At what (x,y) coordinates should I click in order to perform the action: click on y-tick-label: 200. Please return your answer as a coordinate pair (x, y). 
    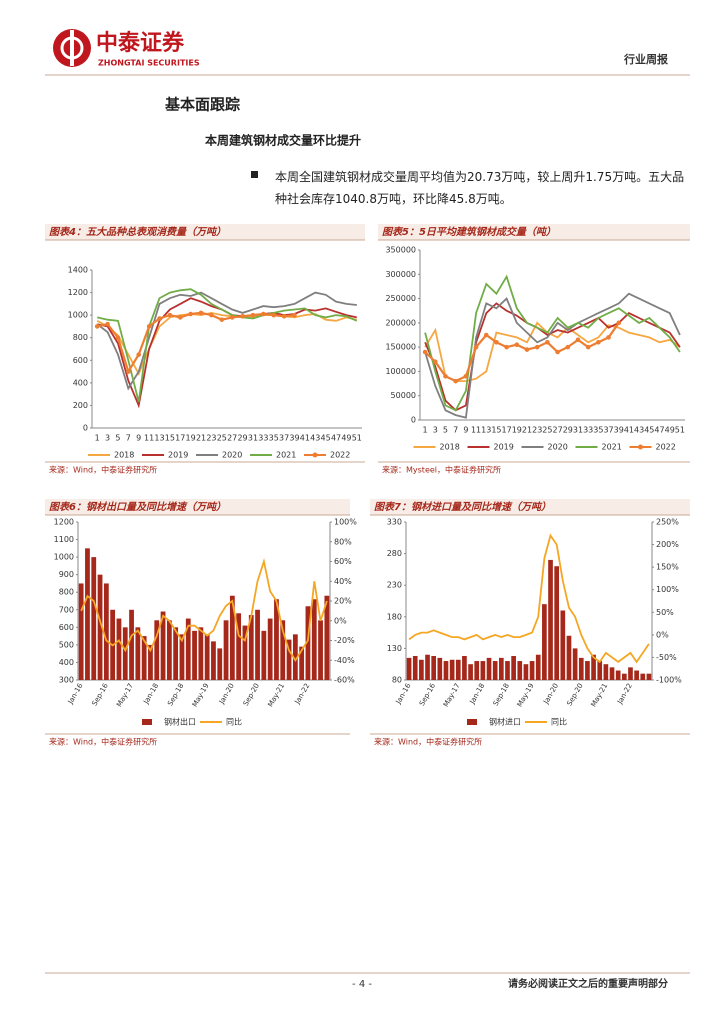
    Looking at the image, I should click on (80, 405).